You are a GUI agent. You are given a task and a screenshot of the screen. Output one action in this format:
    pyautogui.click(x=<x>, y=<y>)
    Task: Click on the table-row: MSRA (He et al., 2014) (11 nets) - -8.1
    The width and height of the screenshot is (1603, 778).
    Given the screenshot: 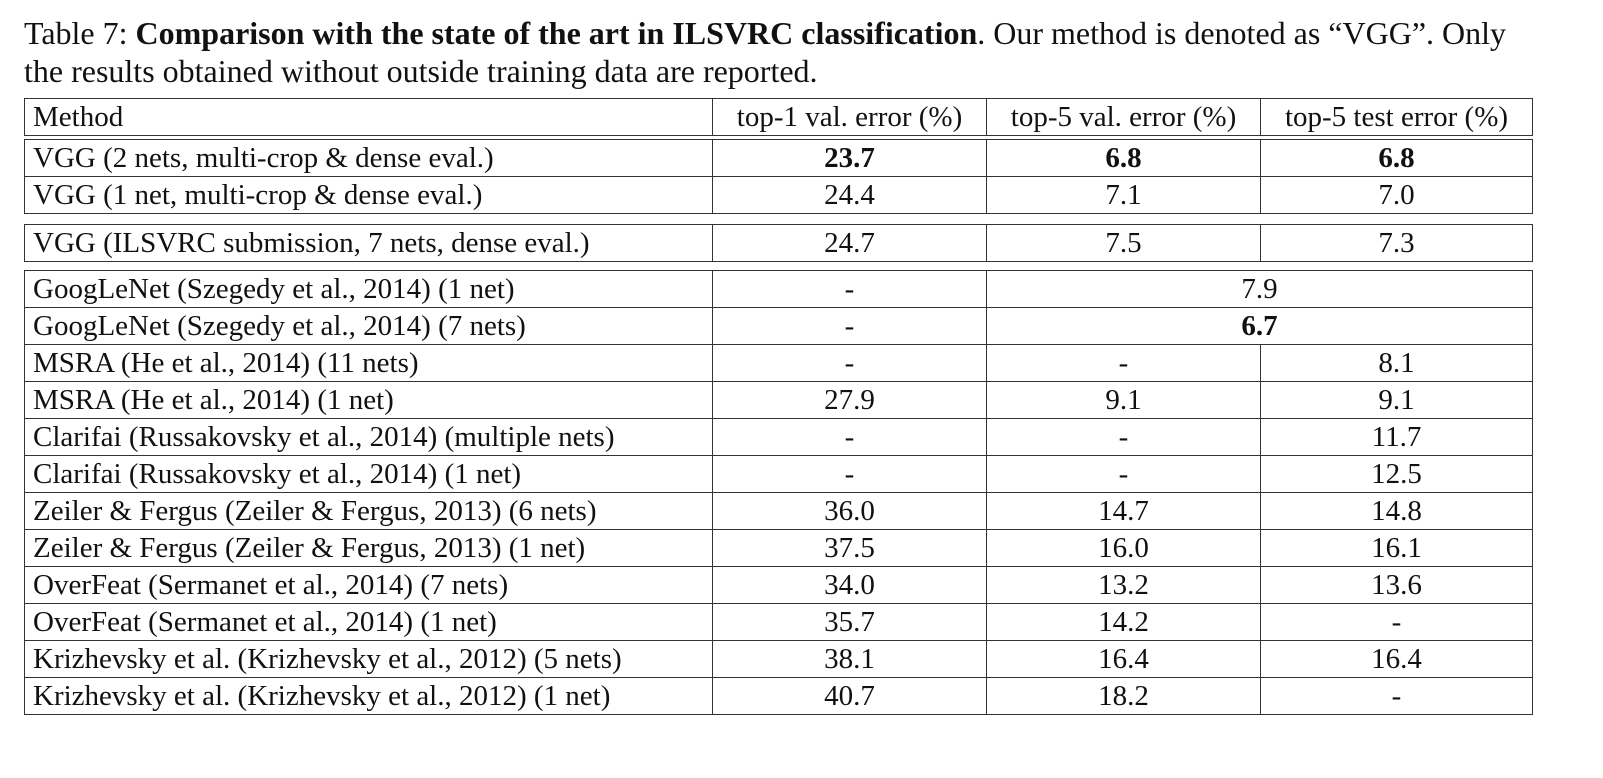 What is the action you would take?
    pyautogui.click(x=778, y=363)
    